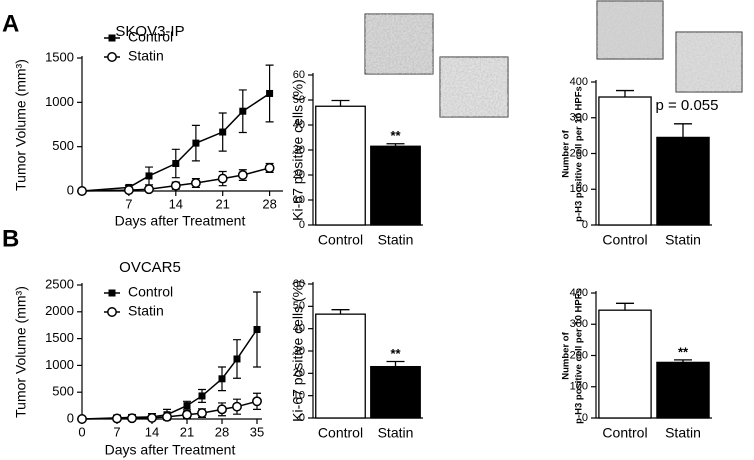 The image size is (754, 460). I want to click on y-tick-label: 200, so click(579, 153).